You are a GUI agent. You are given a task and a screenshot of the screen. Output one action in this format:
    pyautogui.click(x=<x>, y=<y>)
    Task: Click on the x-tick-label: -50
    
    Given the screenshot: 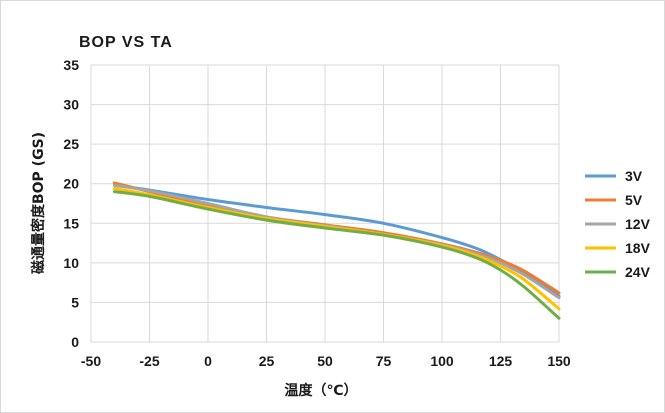 What is the action you would take?
    pyautogui.click(x=91, y=361)
    